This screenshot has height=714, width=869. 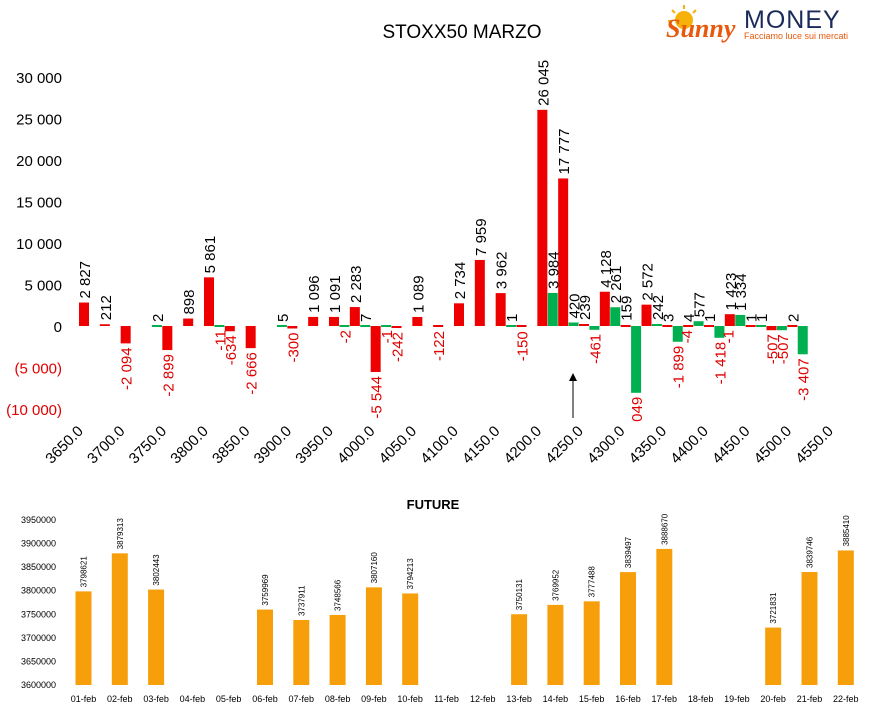 What do you see at coordinates (293, 347) in the screenshot?
I see `data-label: -300` at bounding box center [293, 347].